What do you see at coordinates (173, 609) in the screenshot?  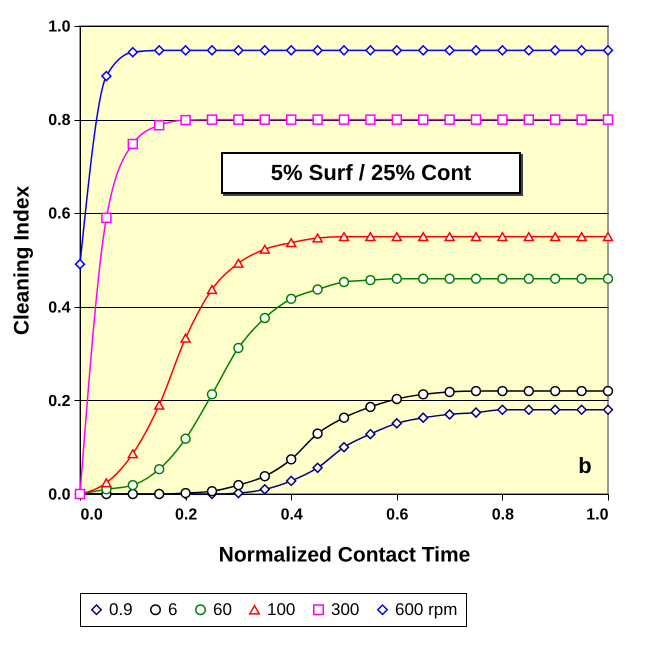 I see `legend-label: 6` at bounding box center [173, 609].